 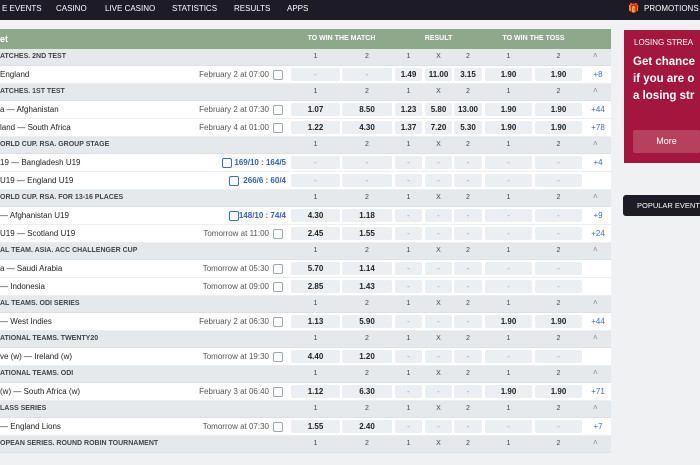 What do you see at coordinates (315, 233) in the screenshot?
I see `odds-cell: 2.45` at bounding box center [315, 233].